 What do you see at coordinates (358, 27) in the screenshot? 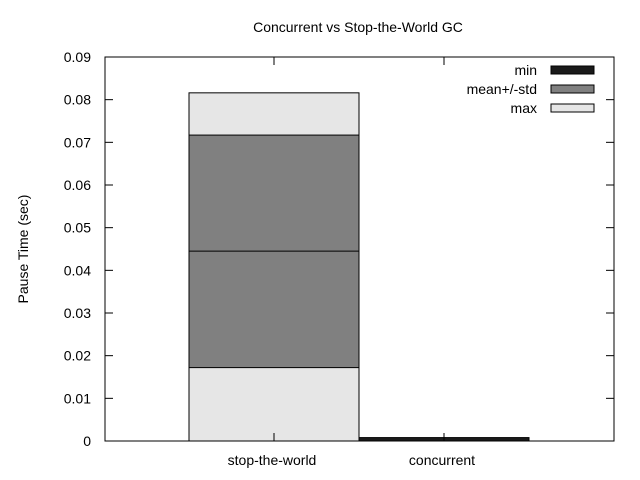
I see `chart-title: Concurrent vs Stop-the-World GC` at bounding box center [358, 27].